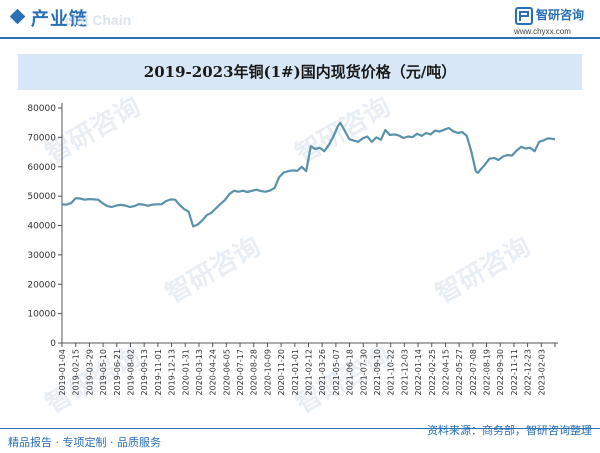  I want to click on x-tick-label: 2022-01-14, so click(418, 372).